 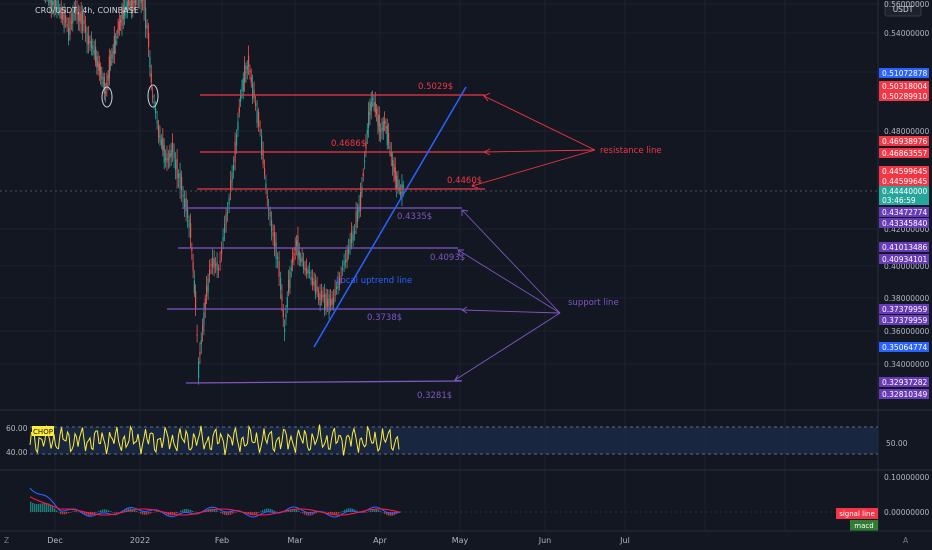 I want to click on resistance-lines, so click(x=341, y=142).